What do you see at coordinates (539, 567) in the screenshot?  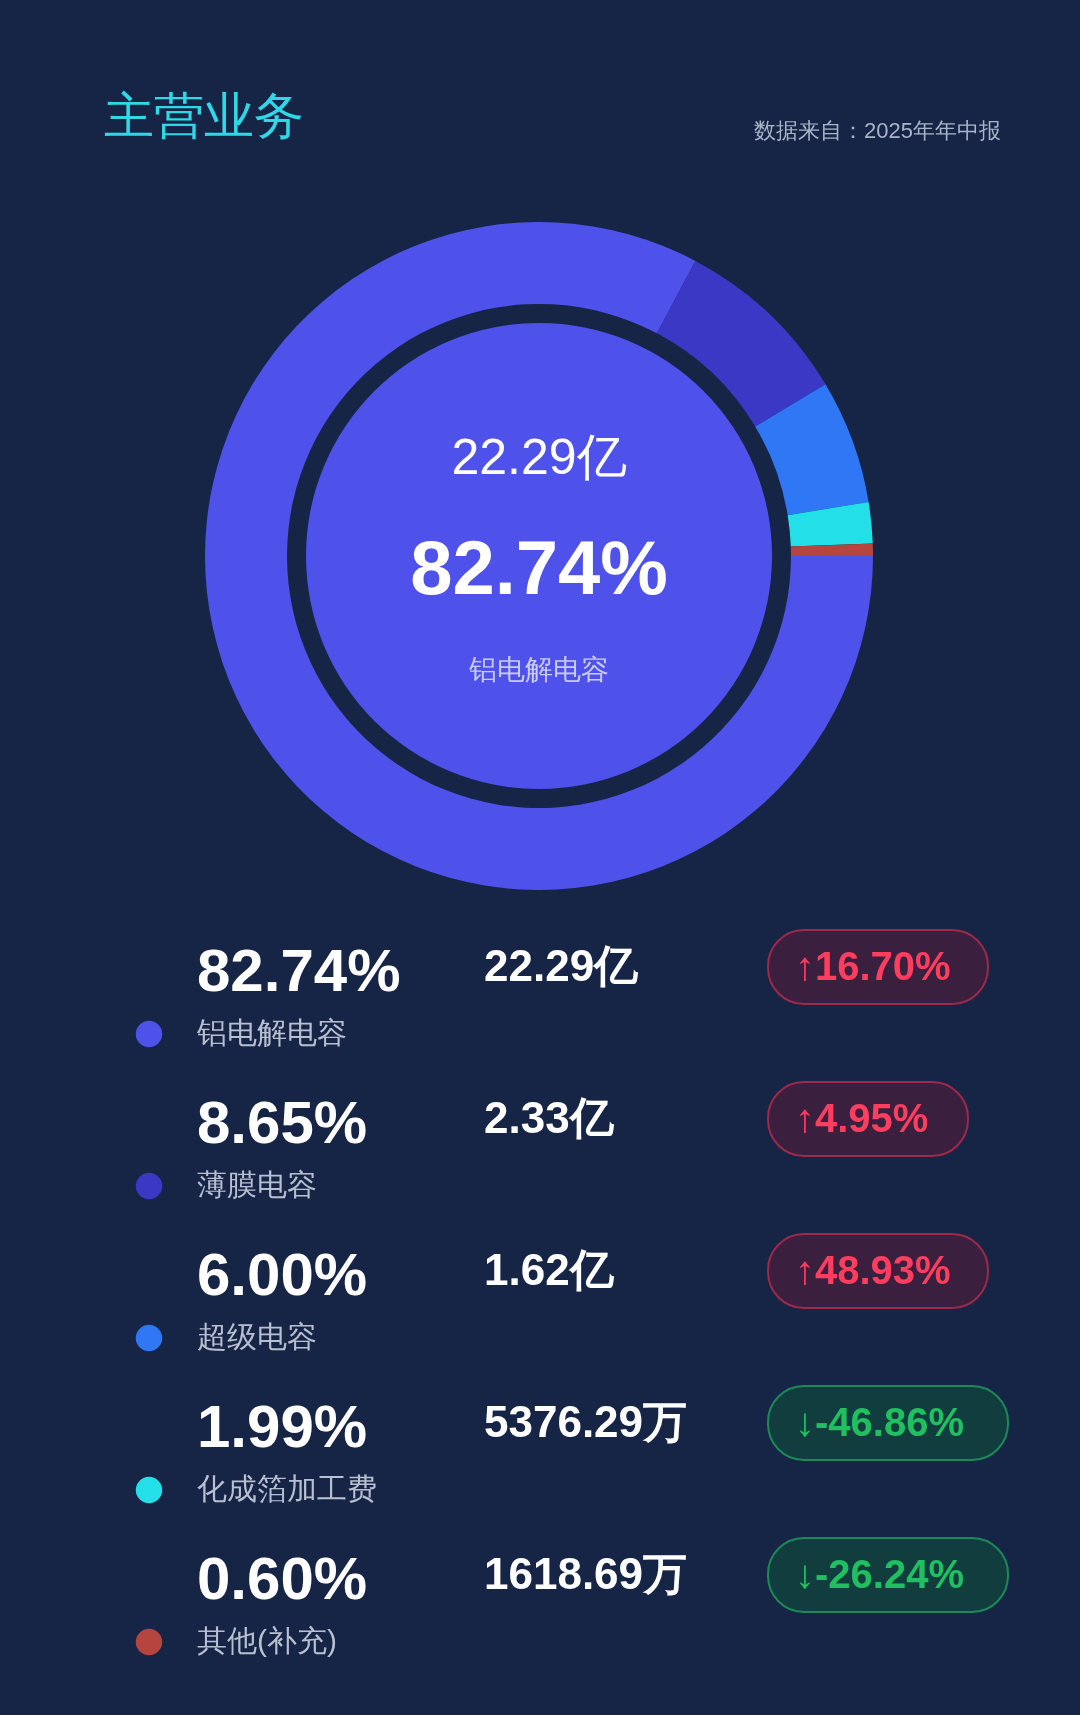 I see `data-label: 82.74%` at bounding box center [539, 567].